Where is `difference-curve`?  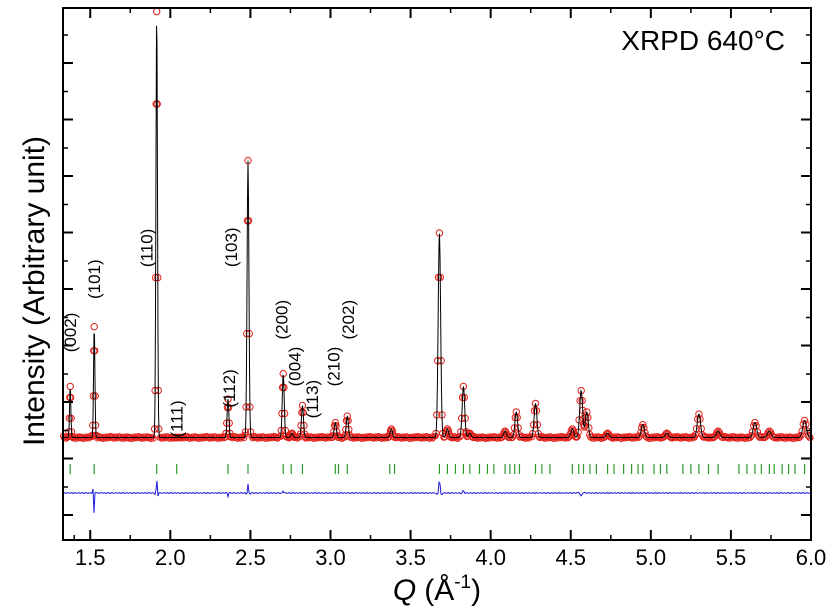
difference-curve is located at coordinates (437, 496).